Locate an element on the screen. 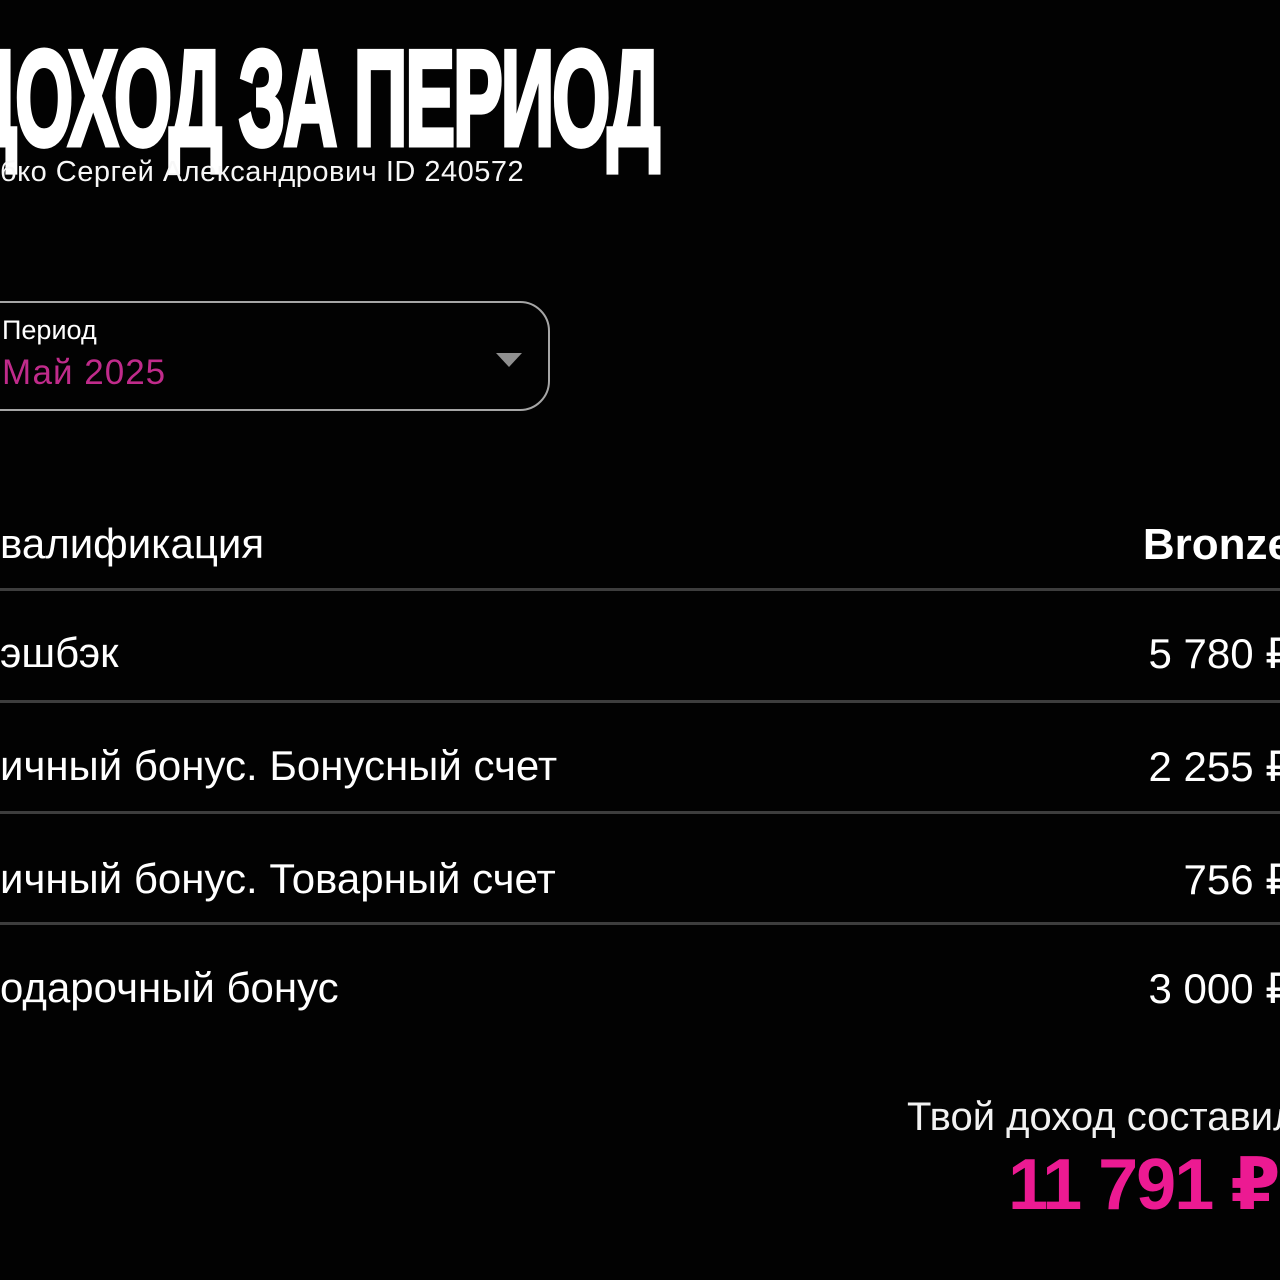  period-select-label: Период is located at coordinates (49, 330).